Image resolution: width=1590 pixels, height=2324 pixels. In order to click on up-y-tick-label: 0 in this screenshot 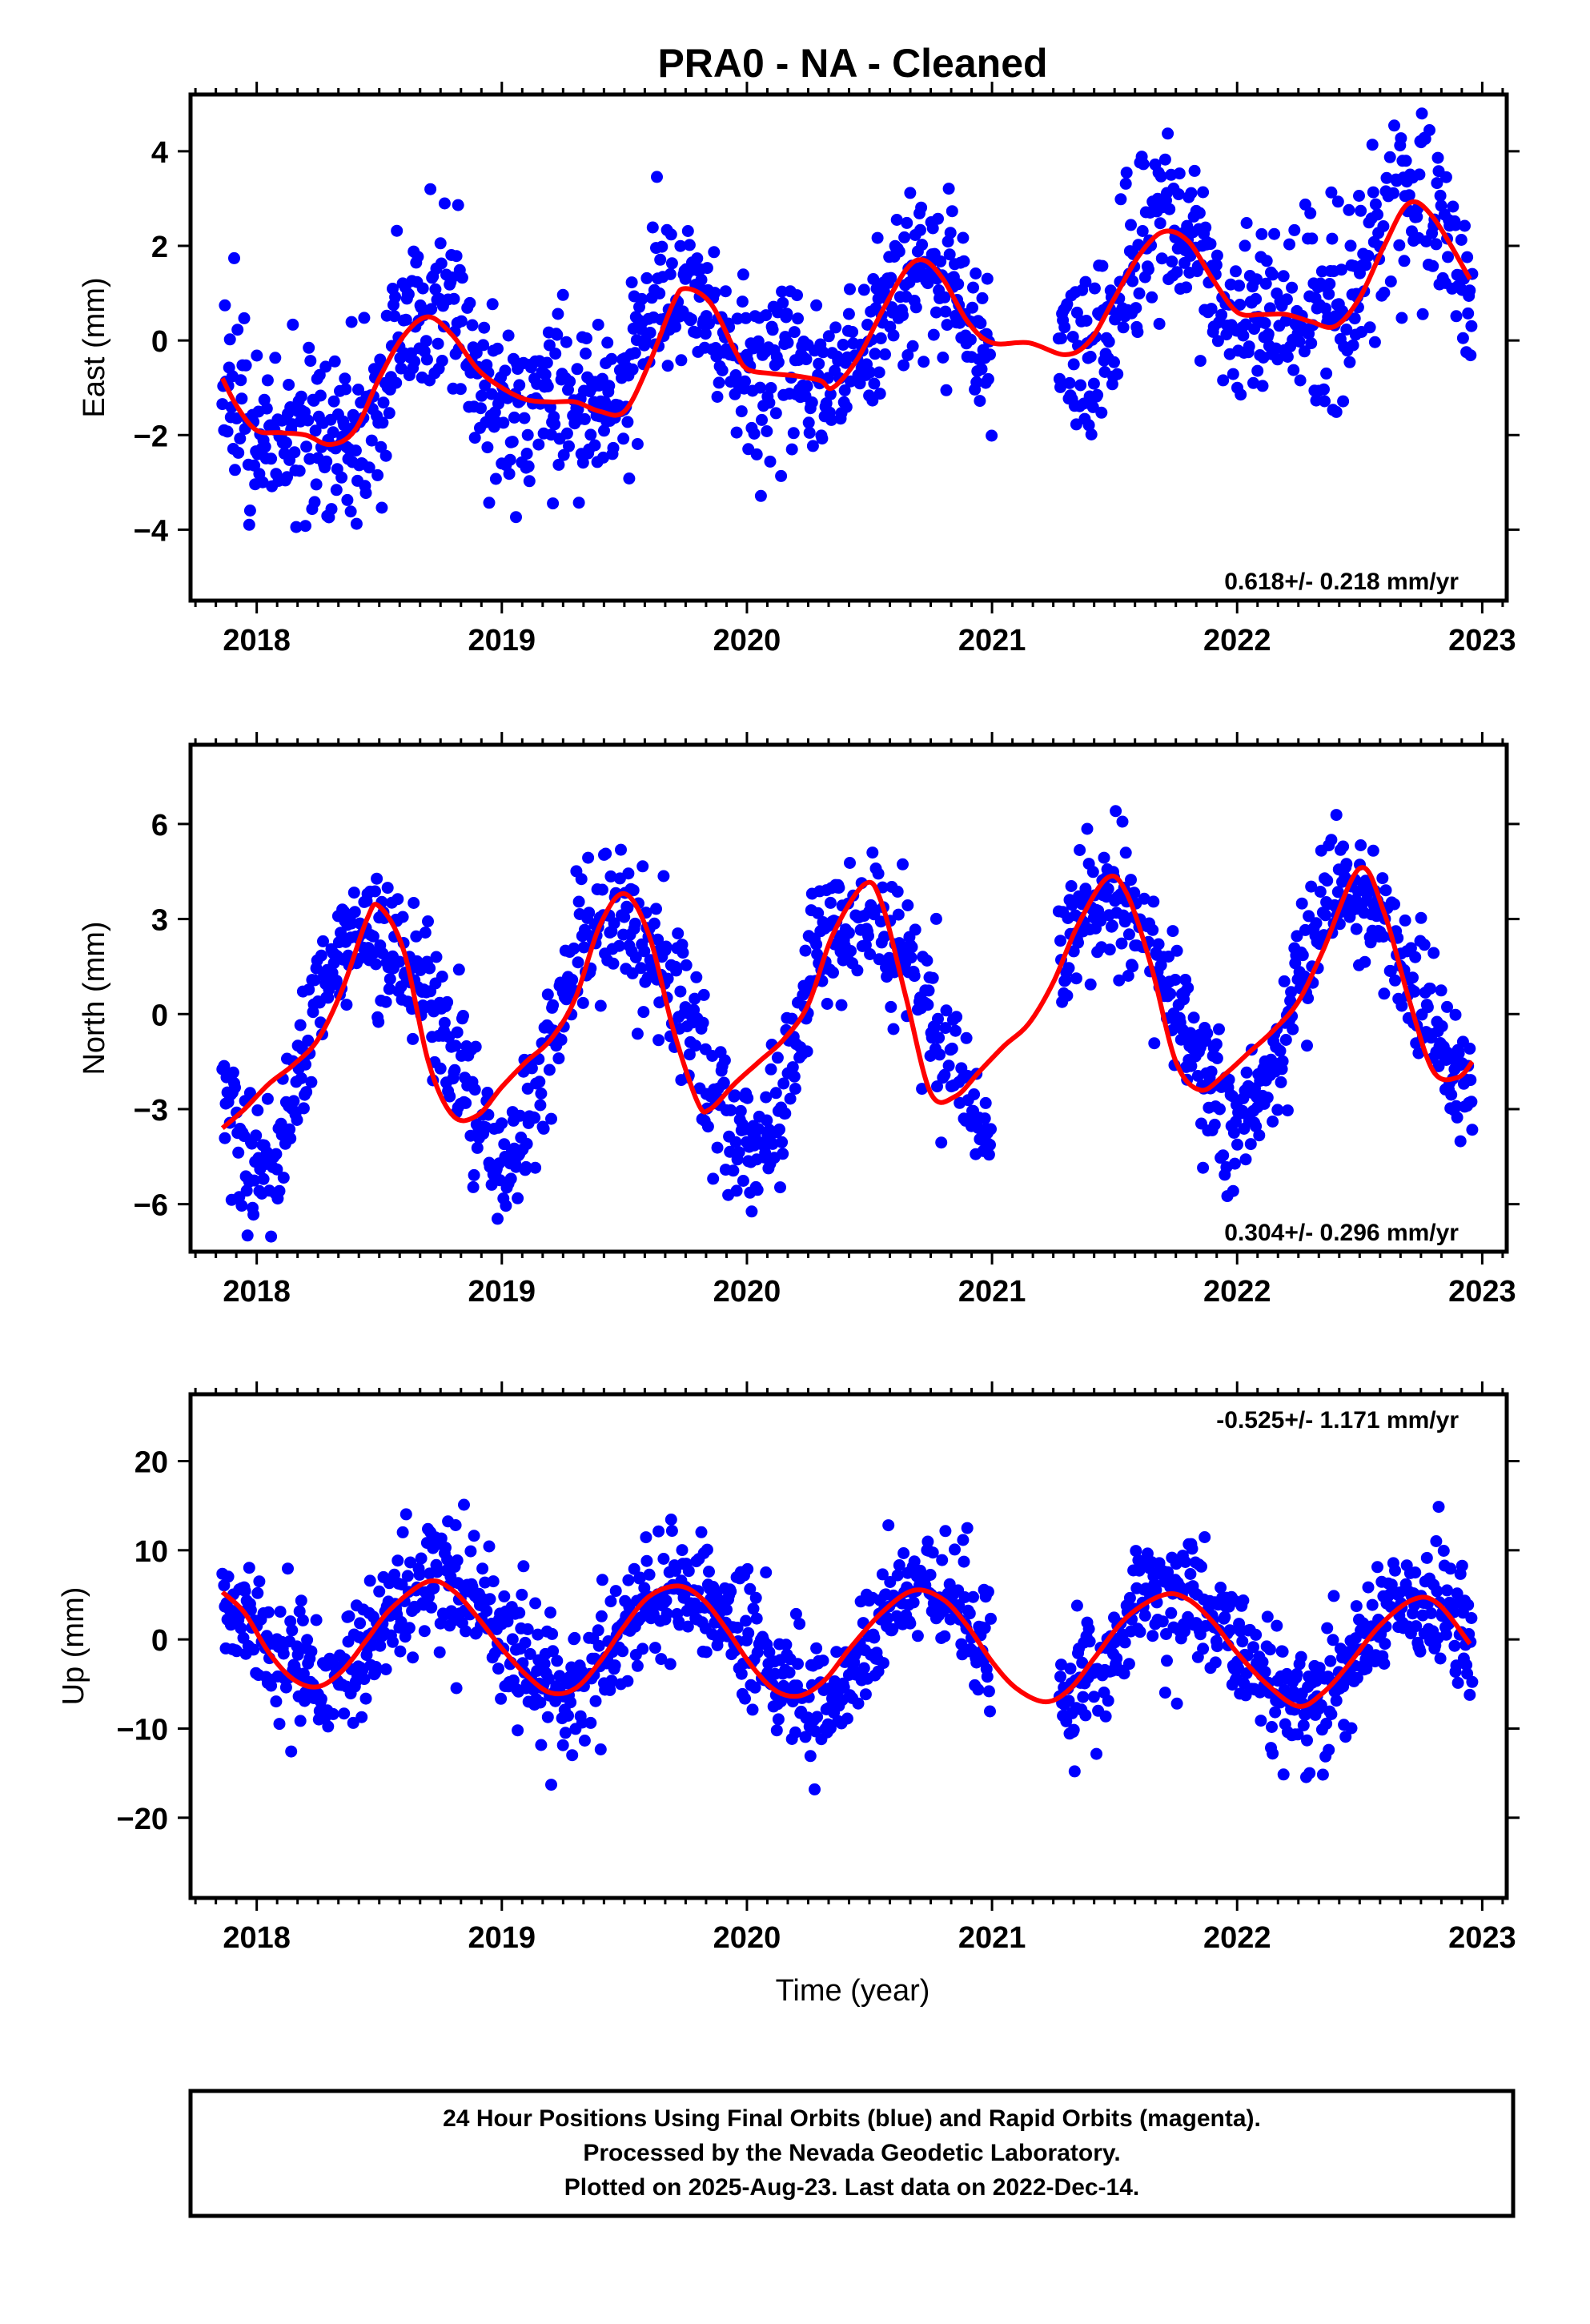, I will do `click(159, 1641)`.